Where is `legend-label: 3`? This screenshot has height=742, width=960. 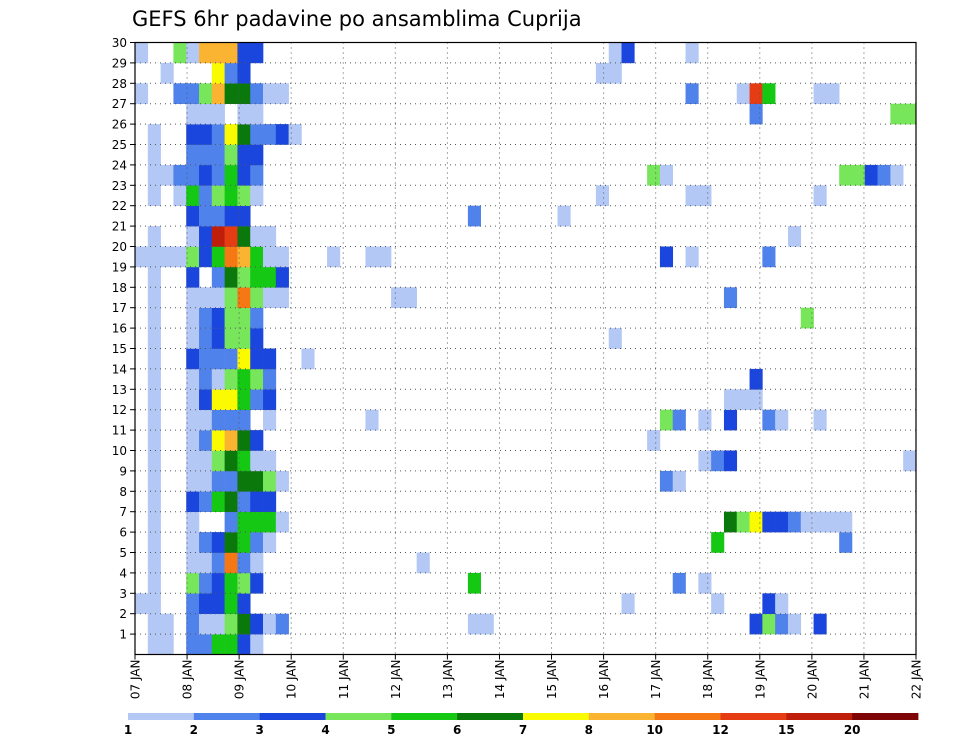 legend-label: 3 is located at coordinates (259, 730).